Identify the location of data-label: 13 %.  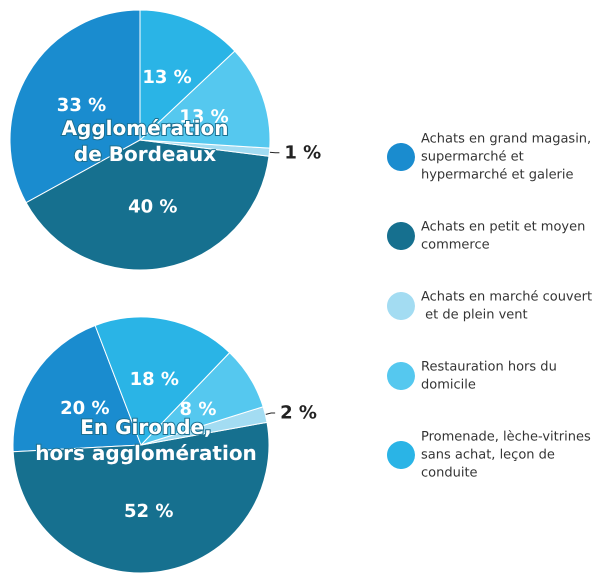
(167, 77).